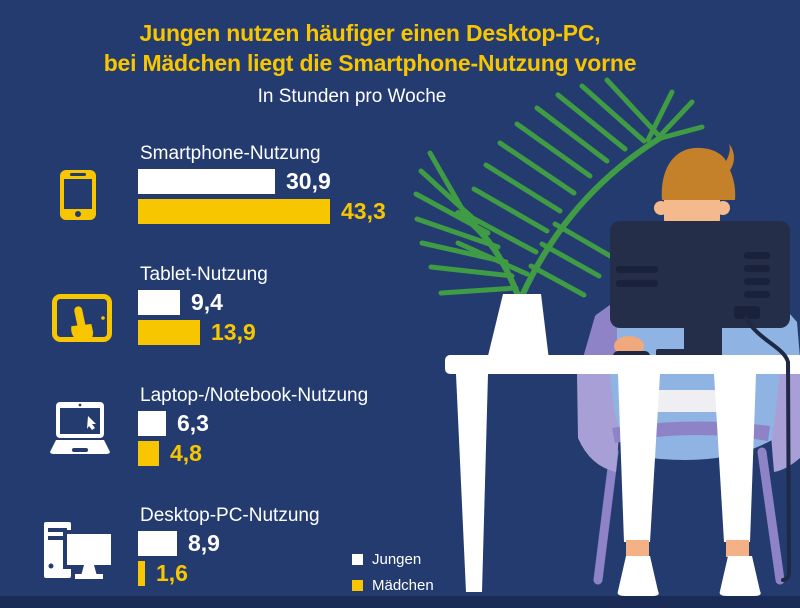 The width and height of the screenshot is (800, 608). Describe the element at coordinates (357, 559) in the screenshot. I see `legend-swatch-jungen` at that location.